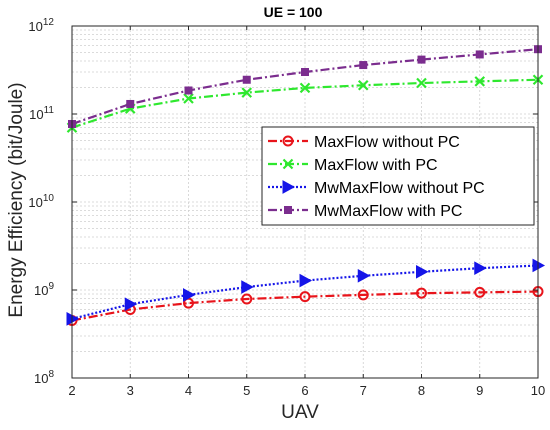 The image size is (550, 430). Describe the element at coordinates (41, 25) in the screenshot. I see `y-tick-label: 10¹²` at that location.